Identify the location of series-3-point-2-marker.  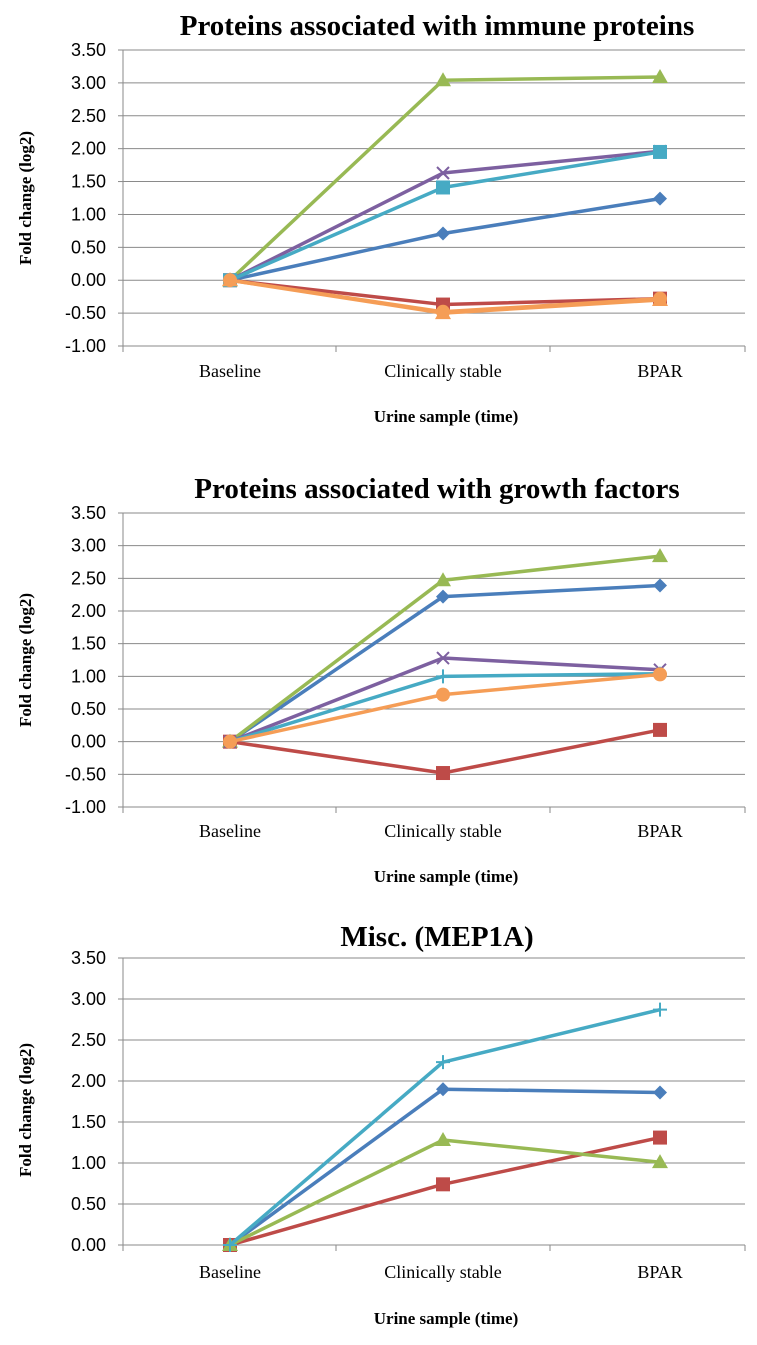
(660, 1009).